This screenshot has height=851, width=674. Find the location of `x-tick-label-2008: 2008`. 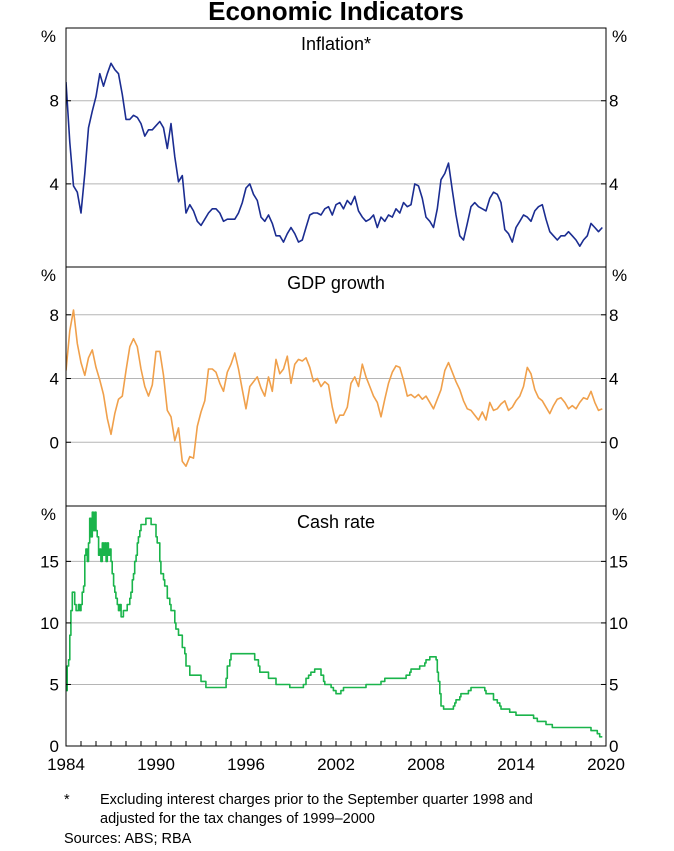

x-tick-label-2008: 2008 is located at coordinates (426, 764).